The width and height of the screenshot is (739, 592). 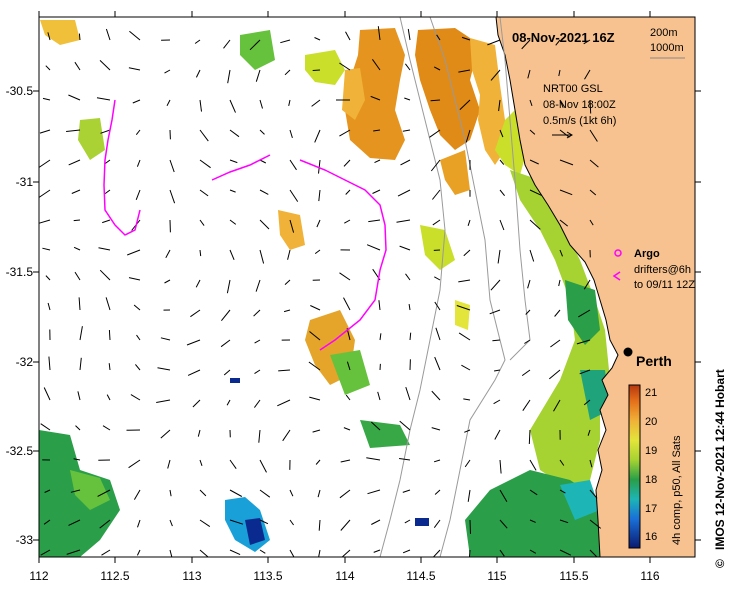 I want to click on current-scale-label: 0.5m/s (1kt 6h), so click(x=579, y=121).